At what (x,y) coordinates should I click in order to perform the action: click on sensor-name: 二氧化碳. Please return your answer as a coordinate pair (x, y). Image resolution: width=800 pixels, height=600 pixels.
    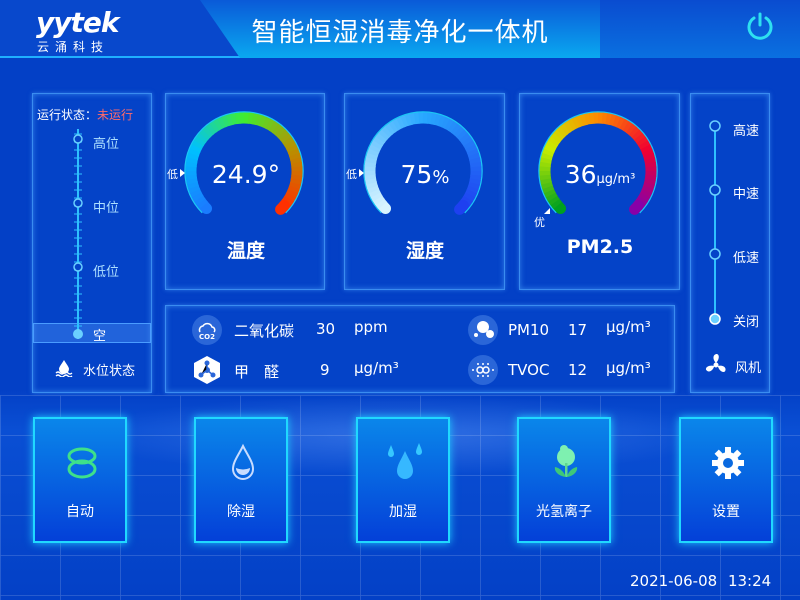
    Looking at the image, I should click on (264, 331).